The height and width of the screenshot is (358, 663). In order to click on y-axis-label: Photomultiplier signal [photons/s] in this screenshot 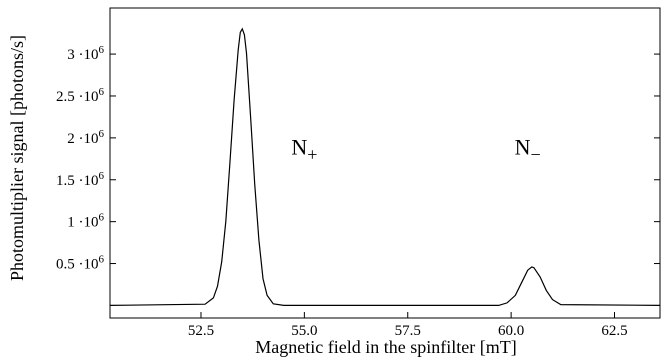, I will do `click(17, 158)`.